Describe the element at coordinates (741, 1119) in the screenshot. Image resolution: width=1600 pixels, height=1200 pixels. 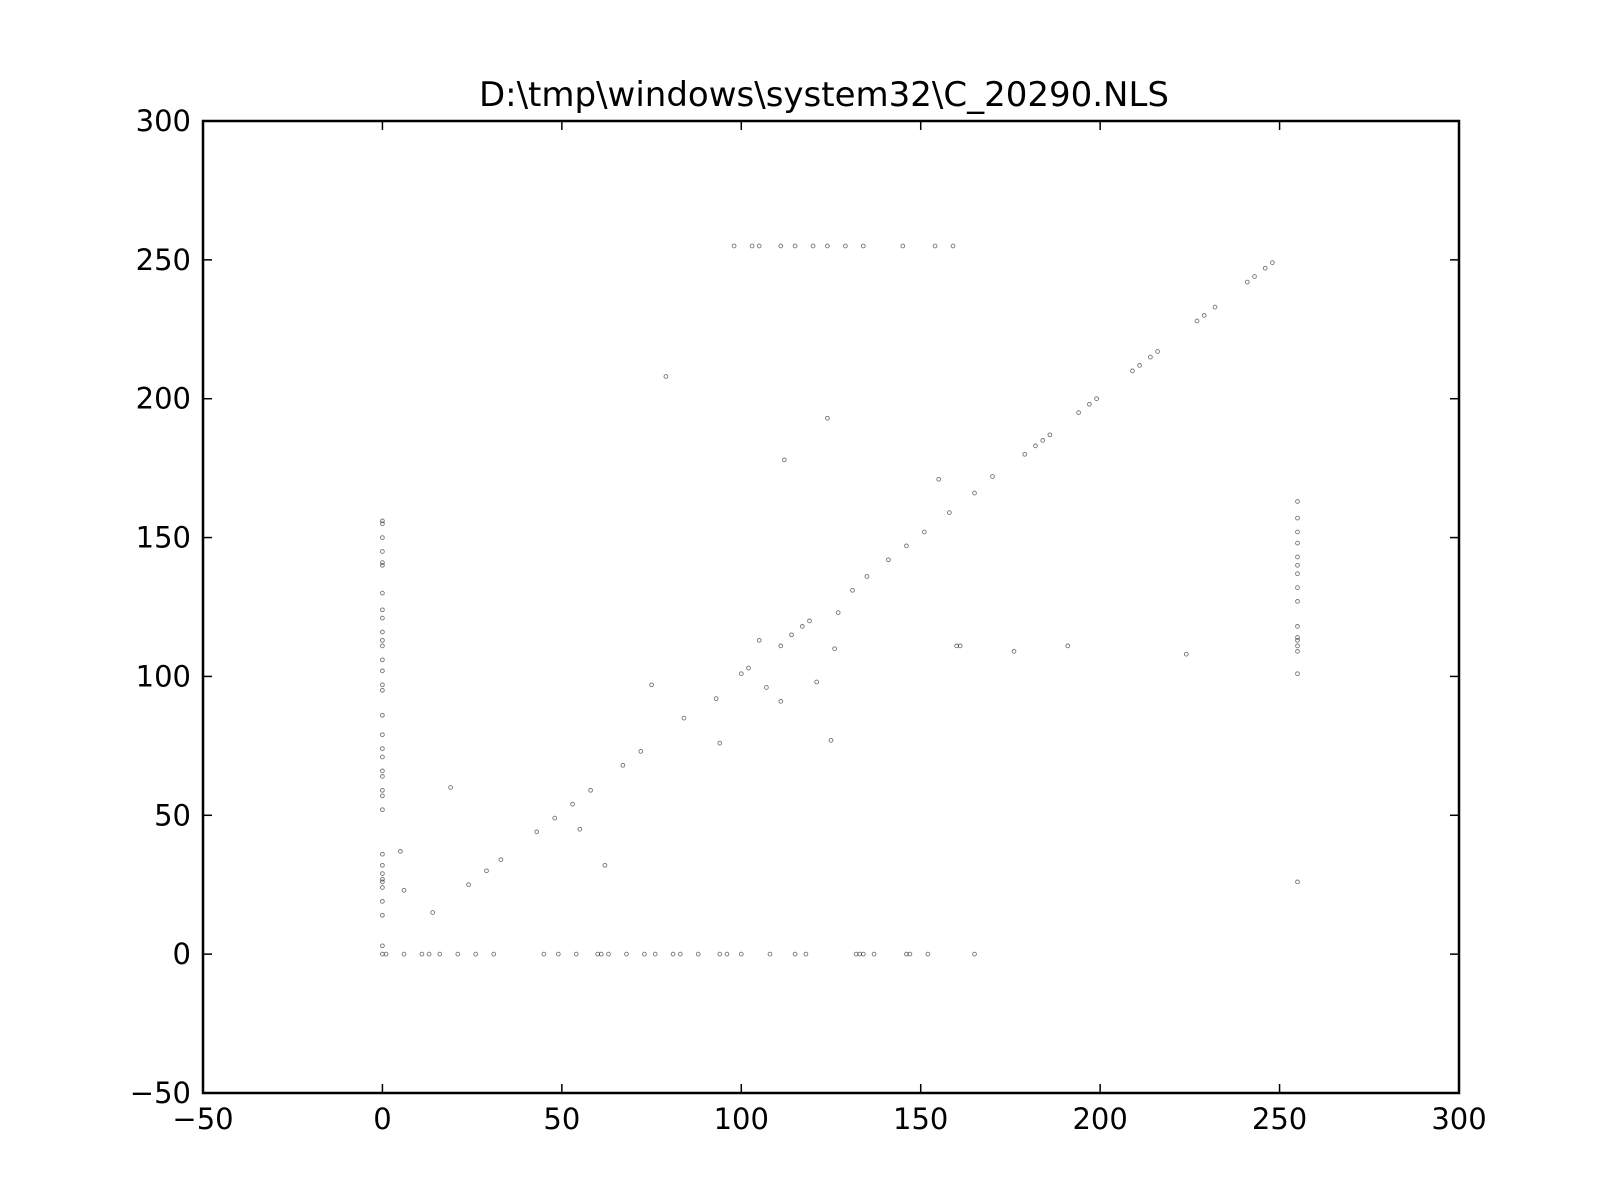
I see `x-tick-label: 100` at that location.